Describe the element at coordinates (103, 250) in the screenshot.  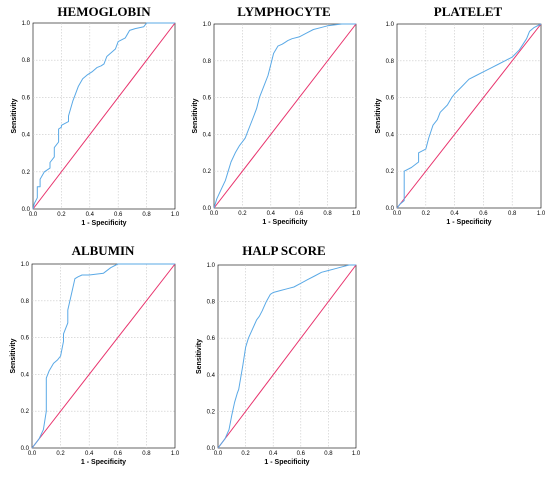
I see `chart-title: ALBUMIN` at that location.